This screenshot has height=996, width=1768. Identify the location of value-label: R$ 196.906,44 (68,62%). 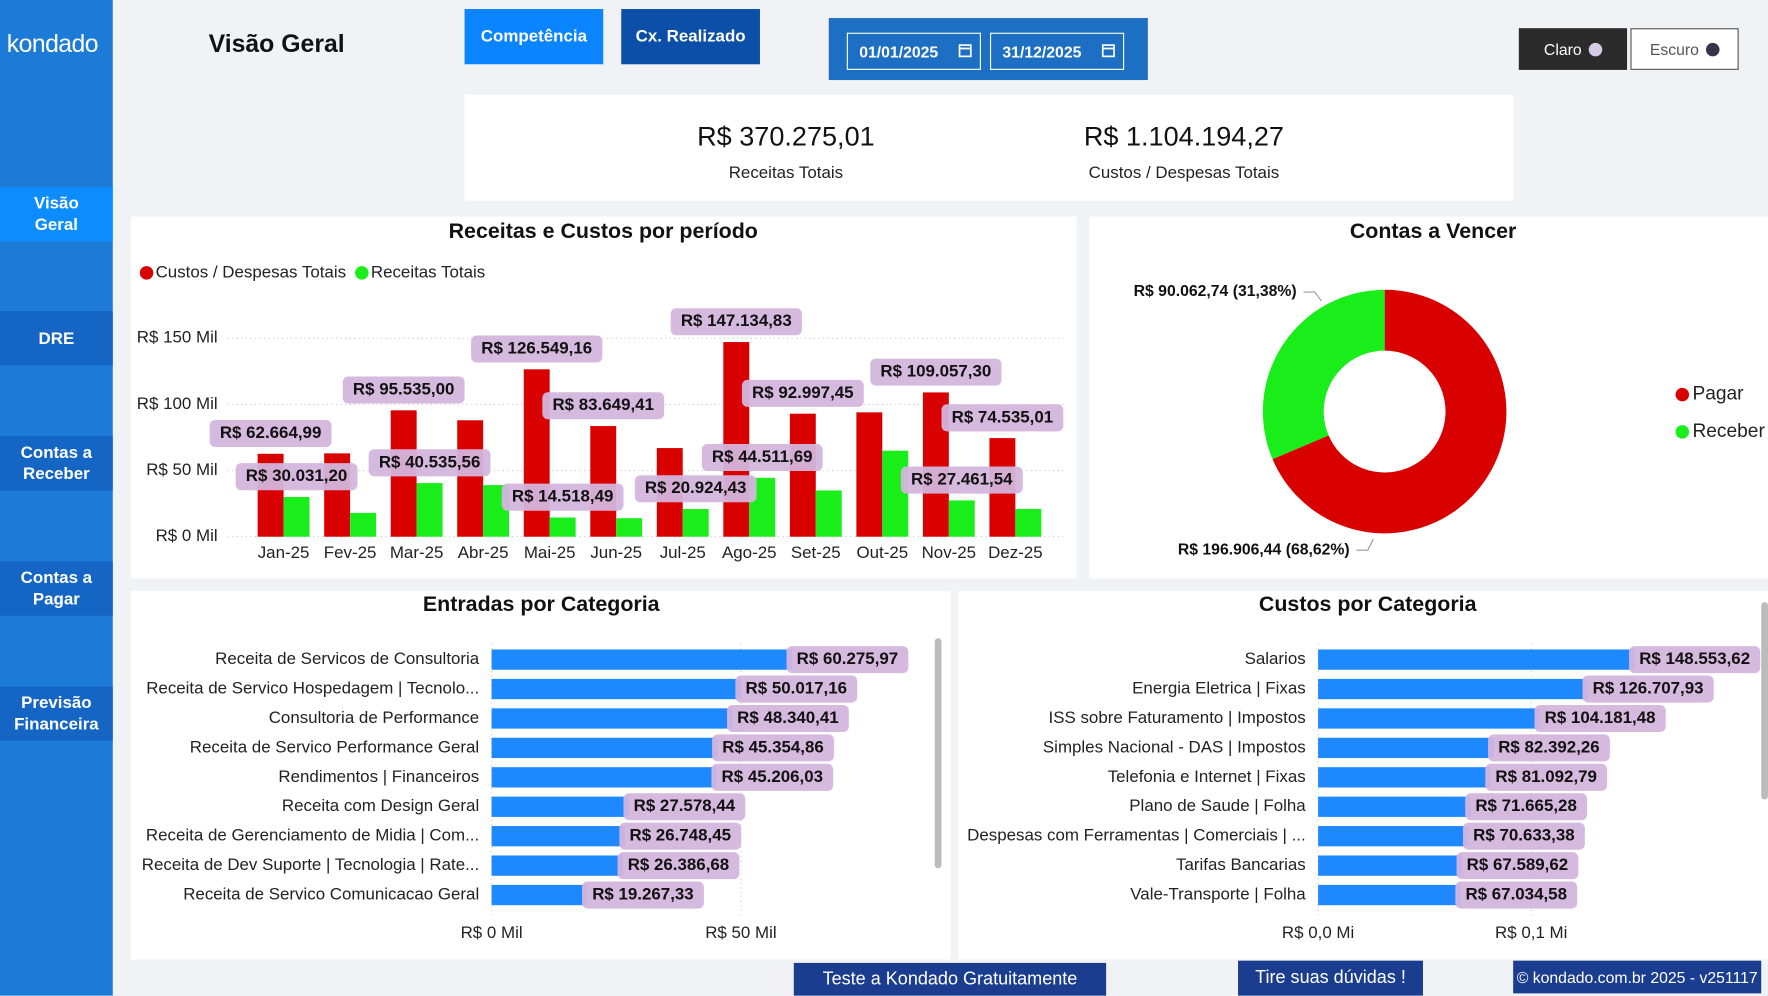
(1264, 549).